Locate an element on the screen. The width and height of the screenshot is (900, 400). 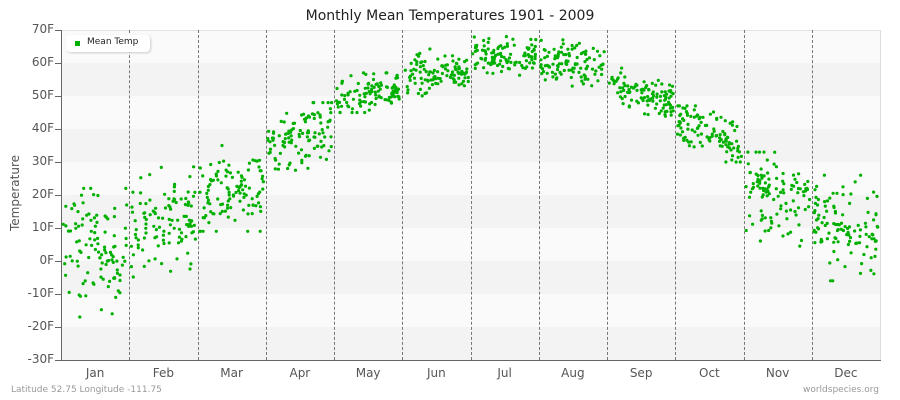
legend-label: Mean Temp is located at coordinates (113, 42).